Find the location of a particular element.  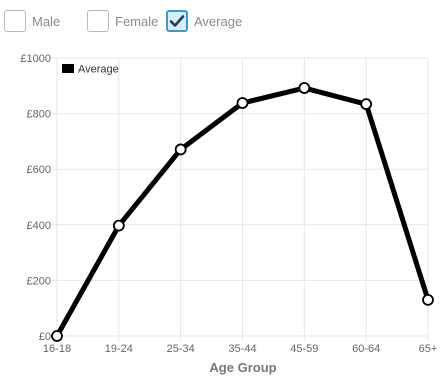

x-tick-label: 19-24 is located at coordinates (119, 349).